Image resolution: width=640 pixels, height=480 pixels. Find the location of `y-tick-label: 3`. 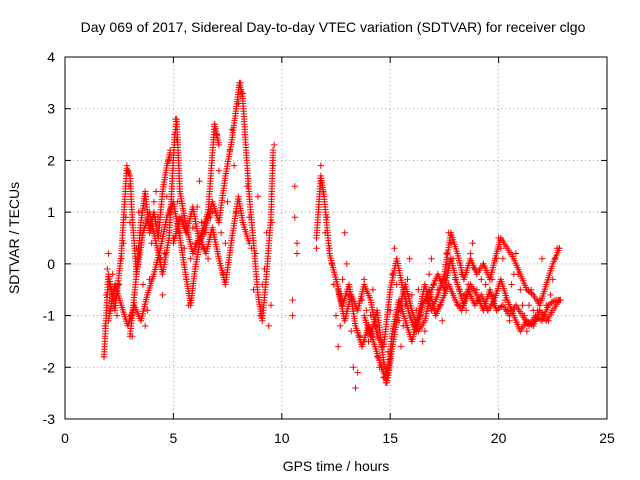

y-tick-label: 3 is located at coordinates (51, 109).